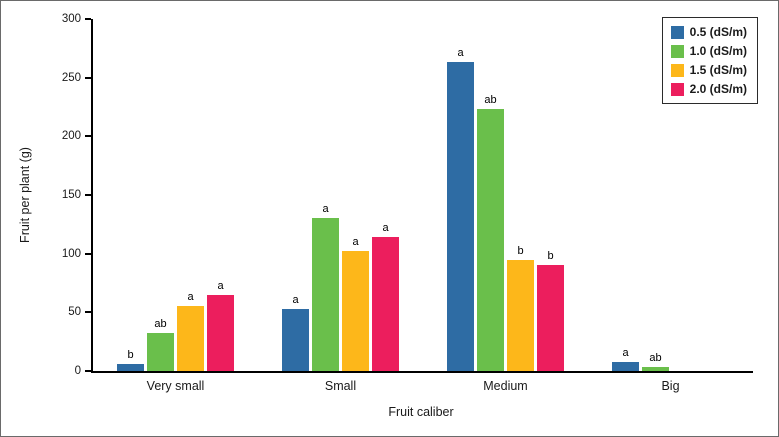 The image size is (779, 437). What do you see at coordinates (718, 32) in the screenshot?
I see `legend-label: 0.5 (dS/m)` at bounding box center [718, 32].